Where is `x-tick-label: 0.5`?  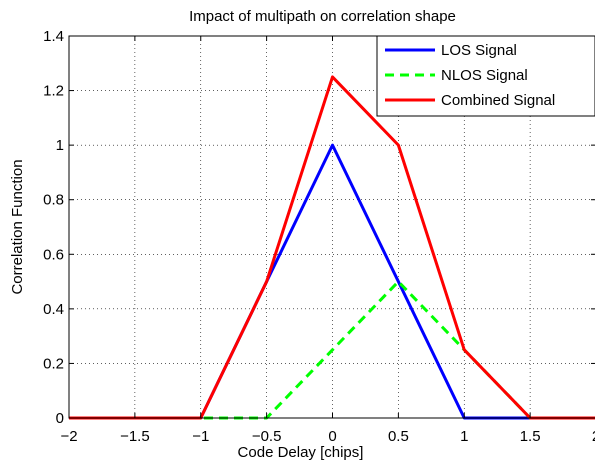 x-tick-label: 0.5 is located at coordinates (398, 436).